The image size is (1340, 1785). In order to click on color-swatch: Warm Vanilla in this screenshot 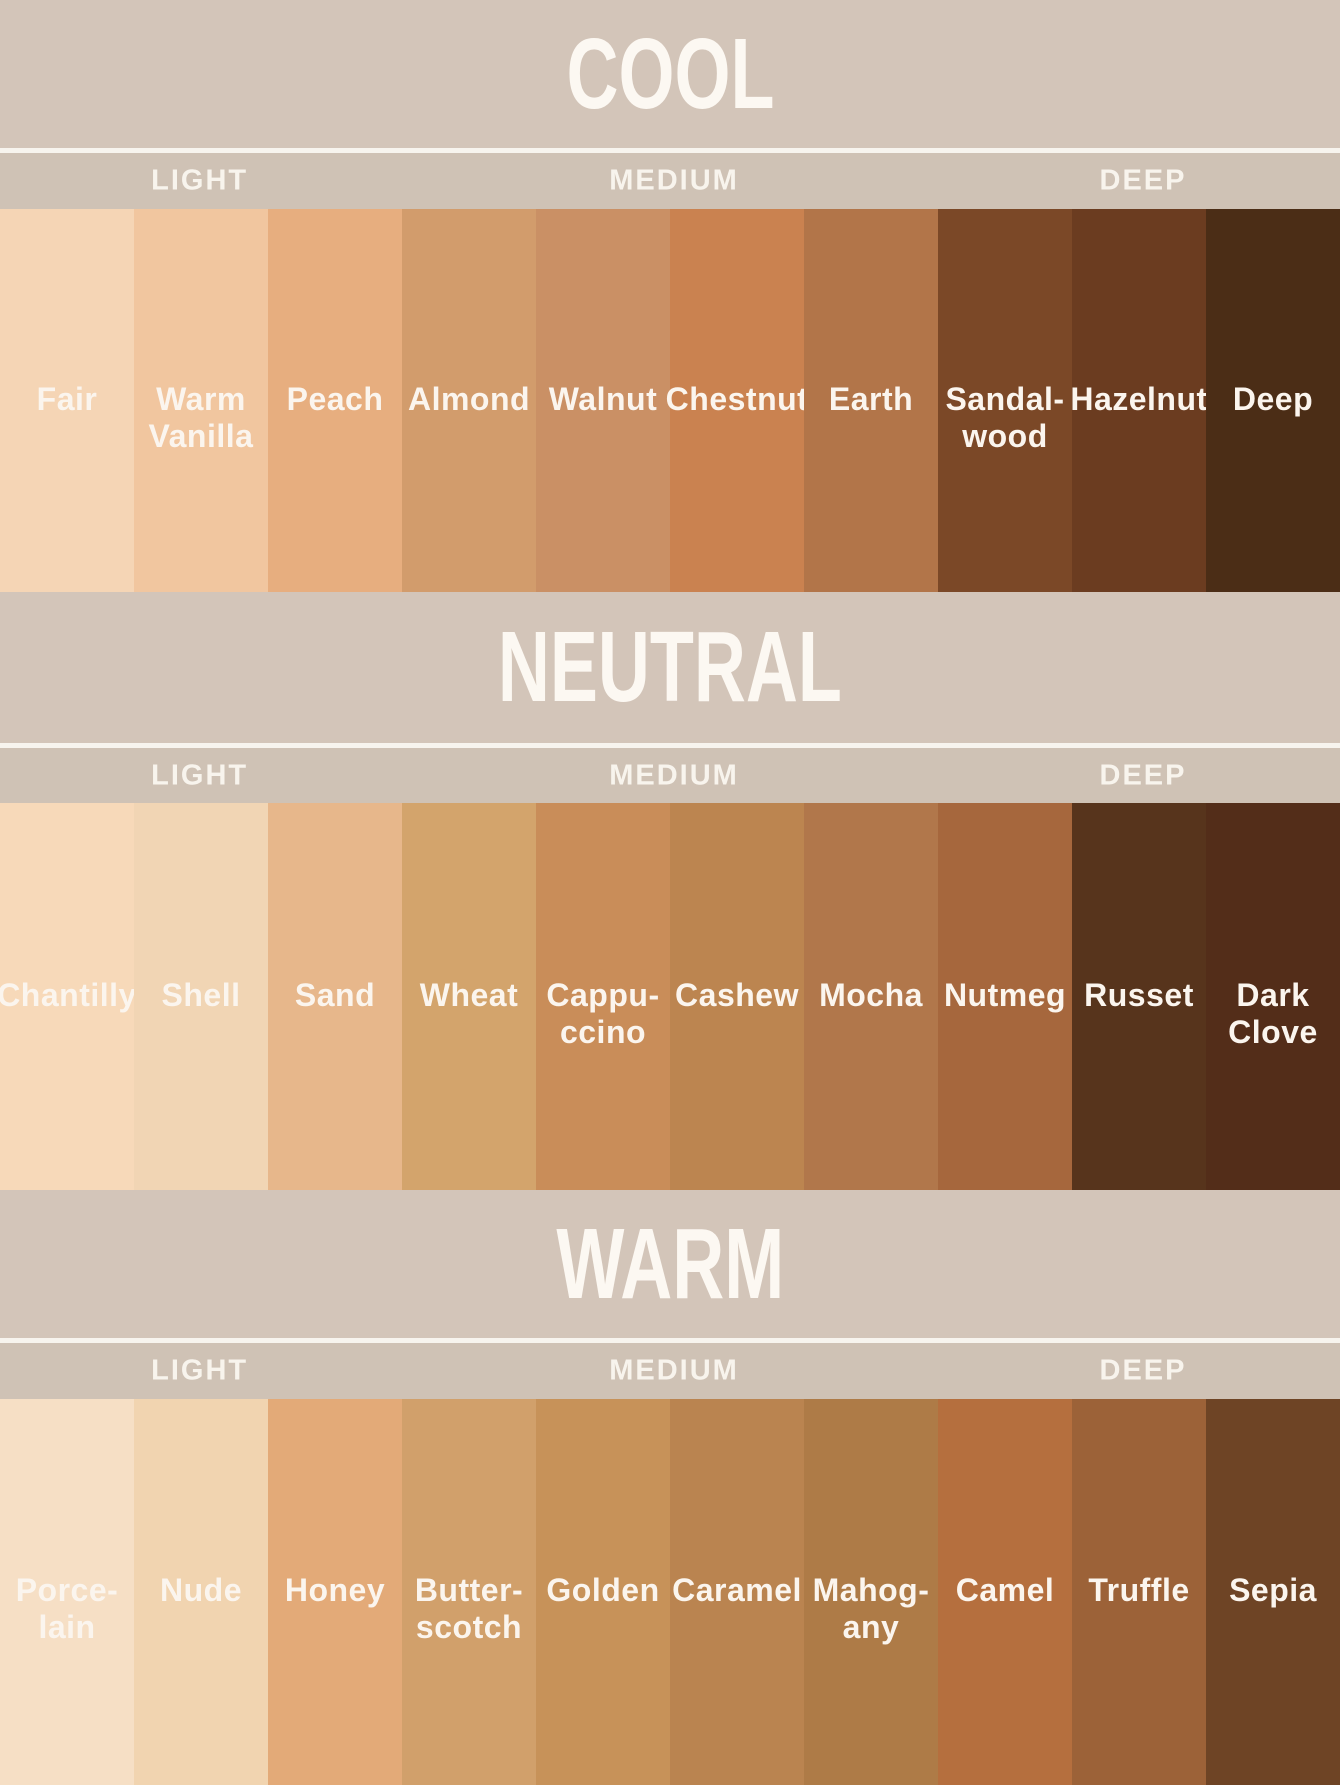, I will do `click(201, 400)`.